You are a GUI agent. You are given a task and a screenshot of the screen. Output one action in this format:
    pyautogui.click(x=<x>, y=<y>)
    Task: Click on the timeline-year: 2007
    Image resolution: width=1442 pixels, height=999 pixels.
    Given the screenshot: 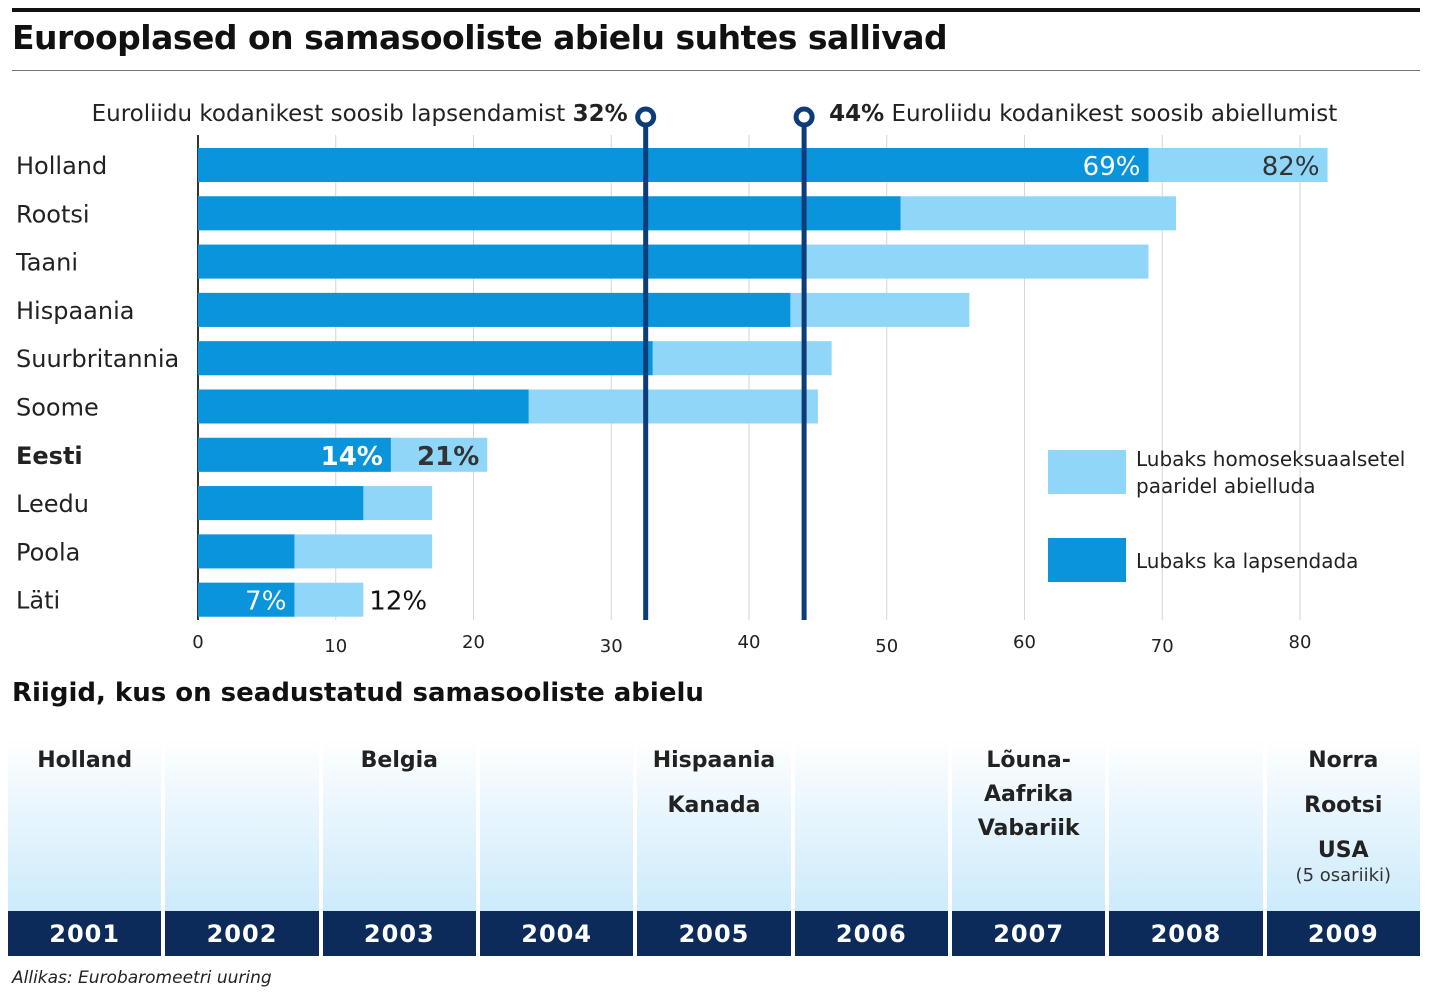 What is the action you would take?
    pyautogui.click(x=1028, y=933)
    